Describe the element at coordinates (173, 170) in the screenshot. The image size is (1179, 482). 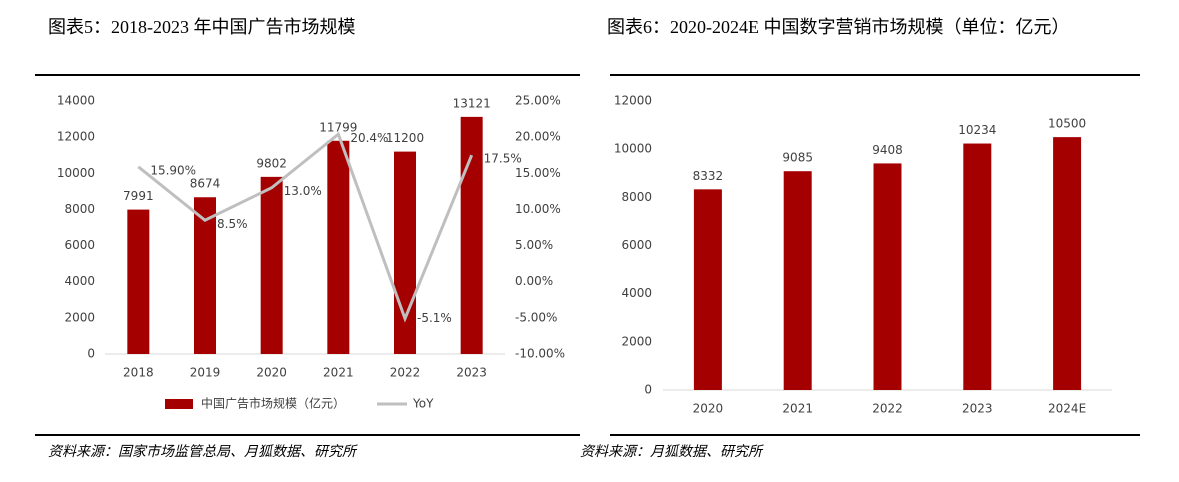
I see `data-label: 15.90%` at that location.